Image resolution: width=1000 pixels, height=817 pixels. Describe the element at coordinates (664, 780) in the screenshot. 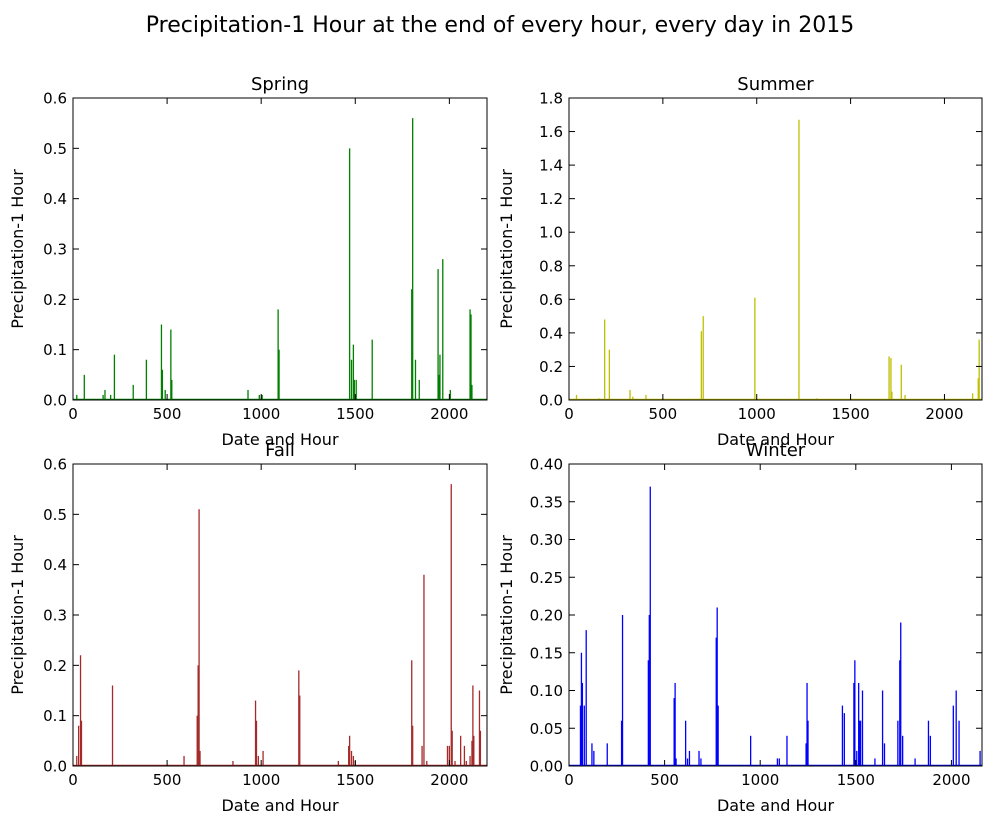

I see `winter-x-tick-label: 500` at that location.